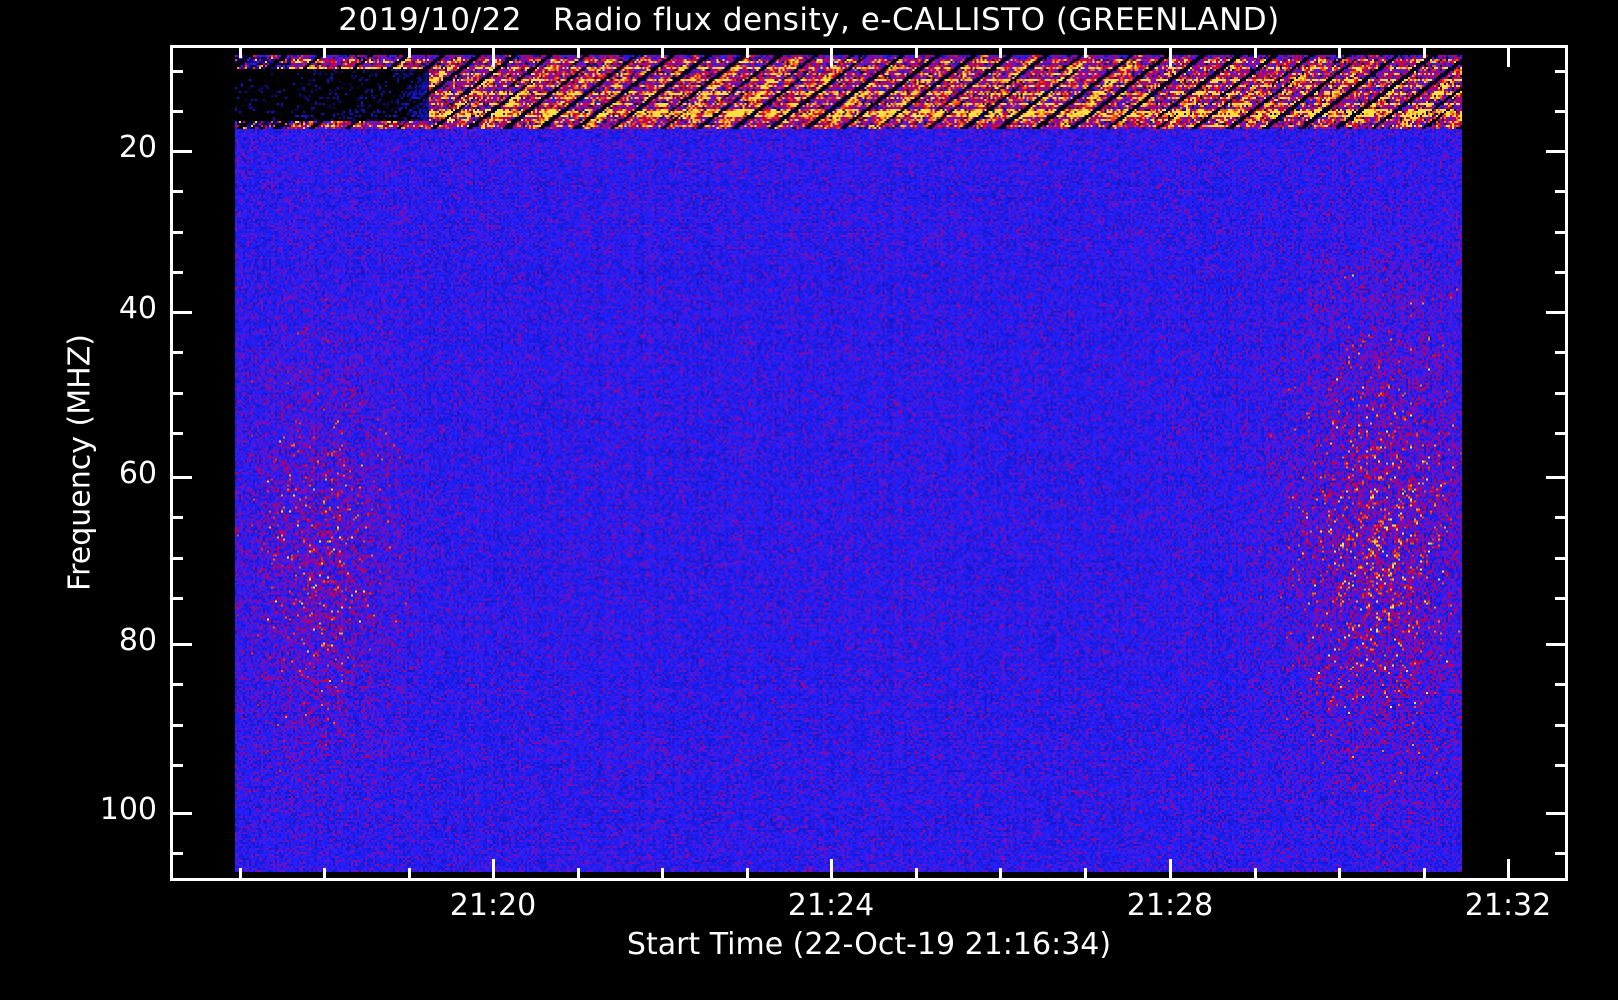 Image resolution: width=1618 pixels, height=1000 pixels. What do you see at coordinates (869, 944) in the screenshot?
I see `x-axis-title: Start Time (22-Oct-19 21:16:34)` at bounding box center [869, 944].